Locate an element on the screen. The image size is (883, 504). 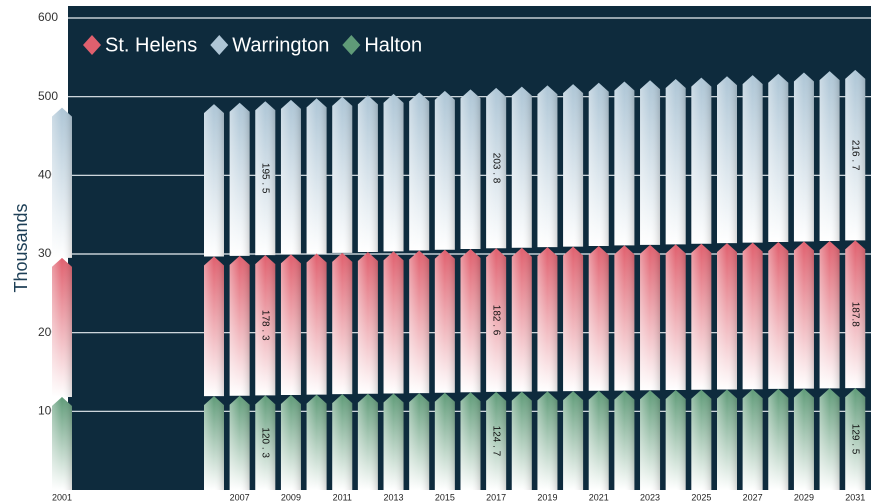
value-label: 120 . 3 is located at coordinates (265, 442).